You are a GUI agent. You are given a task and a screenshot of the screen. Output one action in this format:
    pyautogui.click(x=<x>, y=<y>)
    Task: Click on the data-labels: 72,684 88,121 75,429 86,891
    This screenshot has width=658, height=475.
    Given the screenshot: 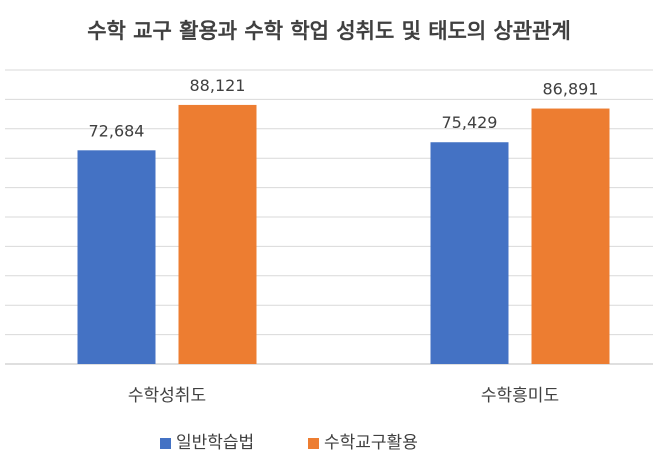 What is the action you would take?
    pyautogui.click(x=344, y=108)
    